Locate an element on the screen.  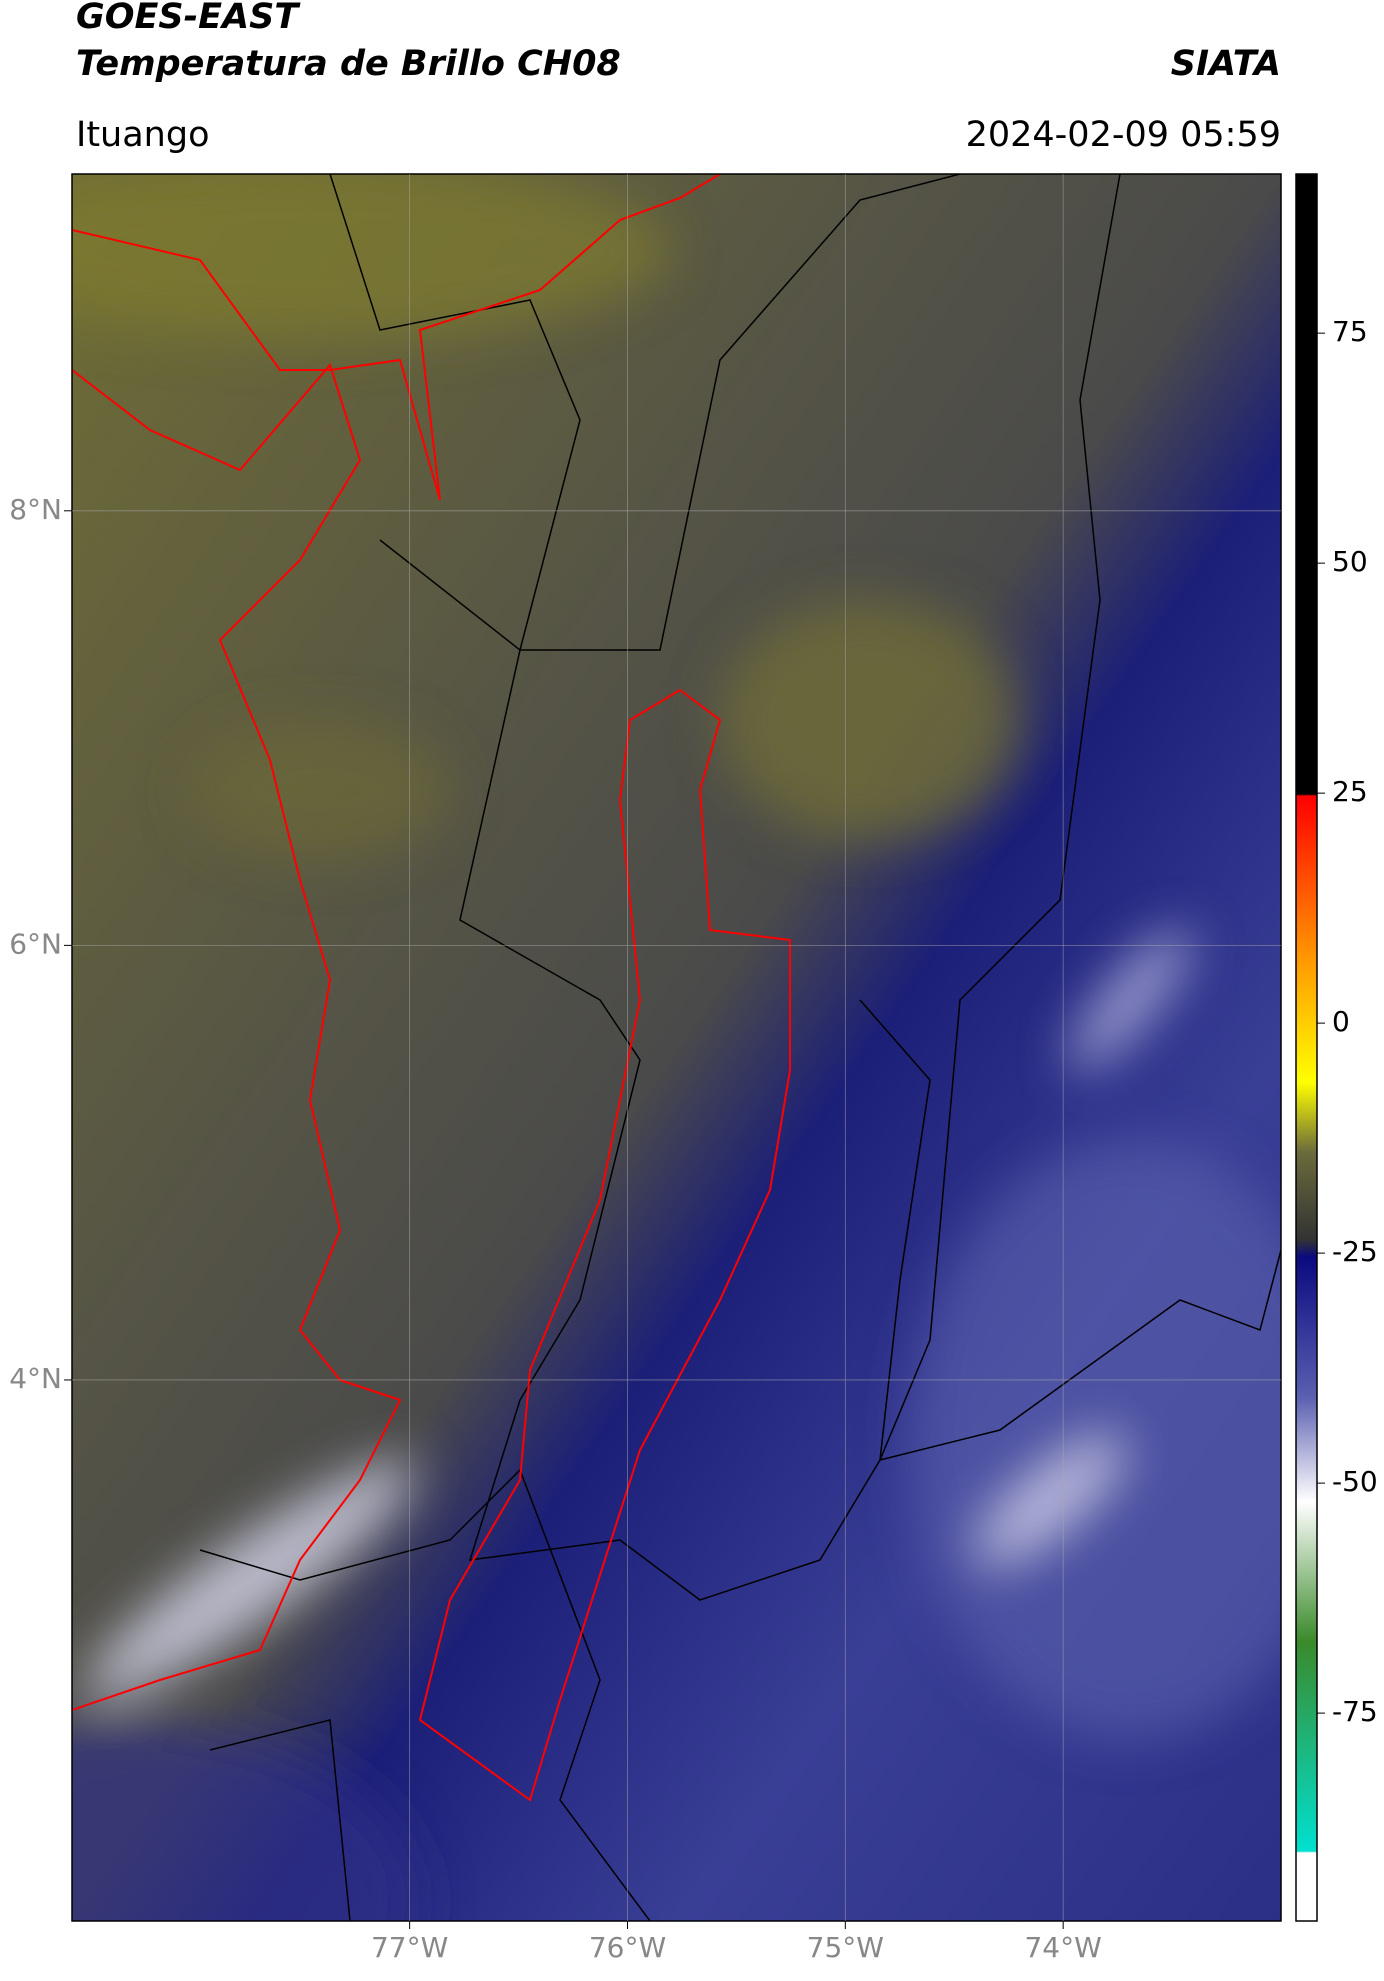
x-tick-label: 75°W is located at coordinates (845, 1947).